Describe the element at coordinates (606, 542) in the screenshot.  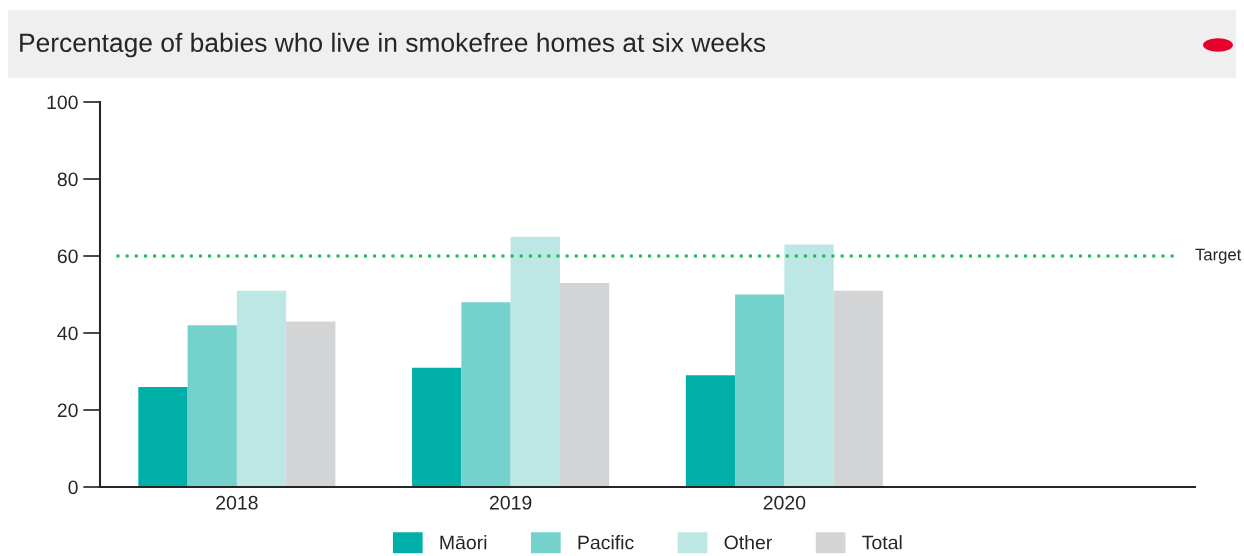
I see `legend-label: Pacific` at that location.